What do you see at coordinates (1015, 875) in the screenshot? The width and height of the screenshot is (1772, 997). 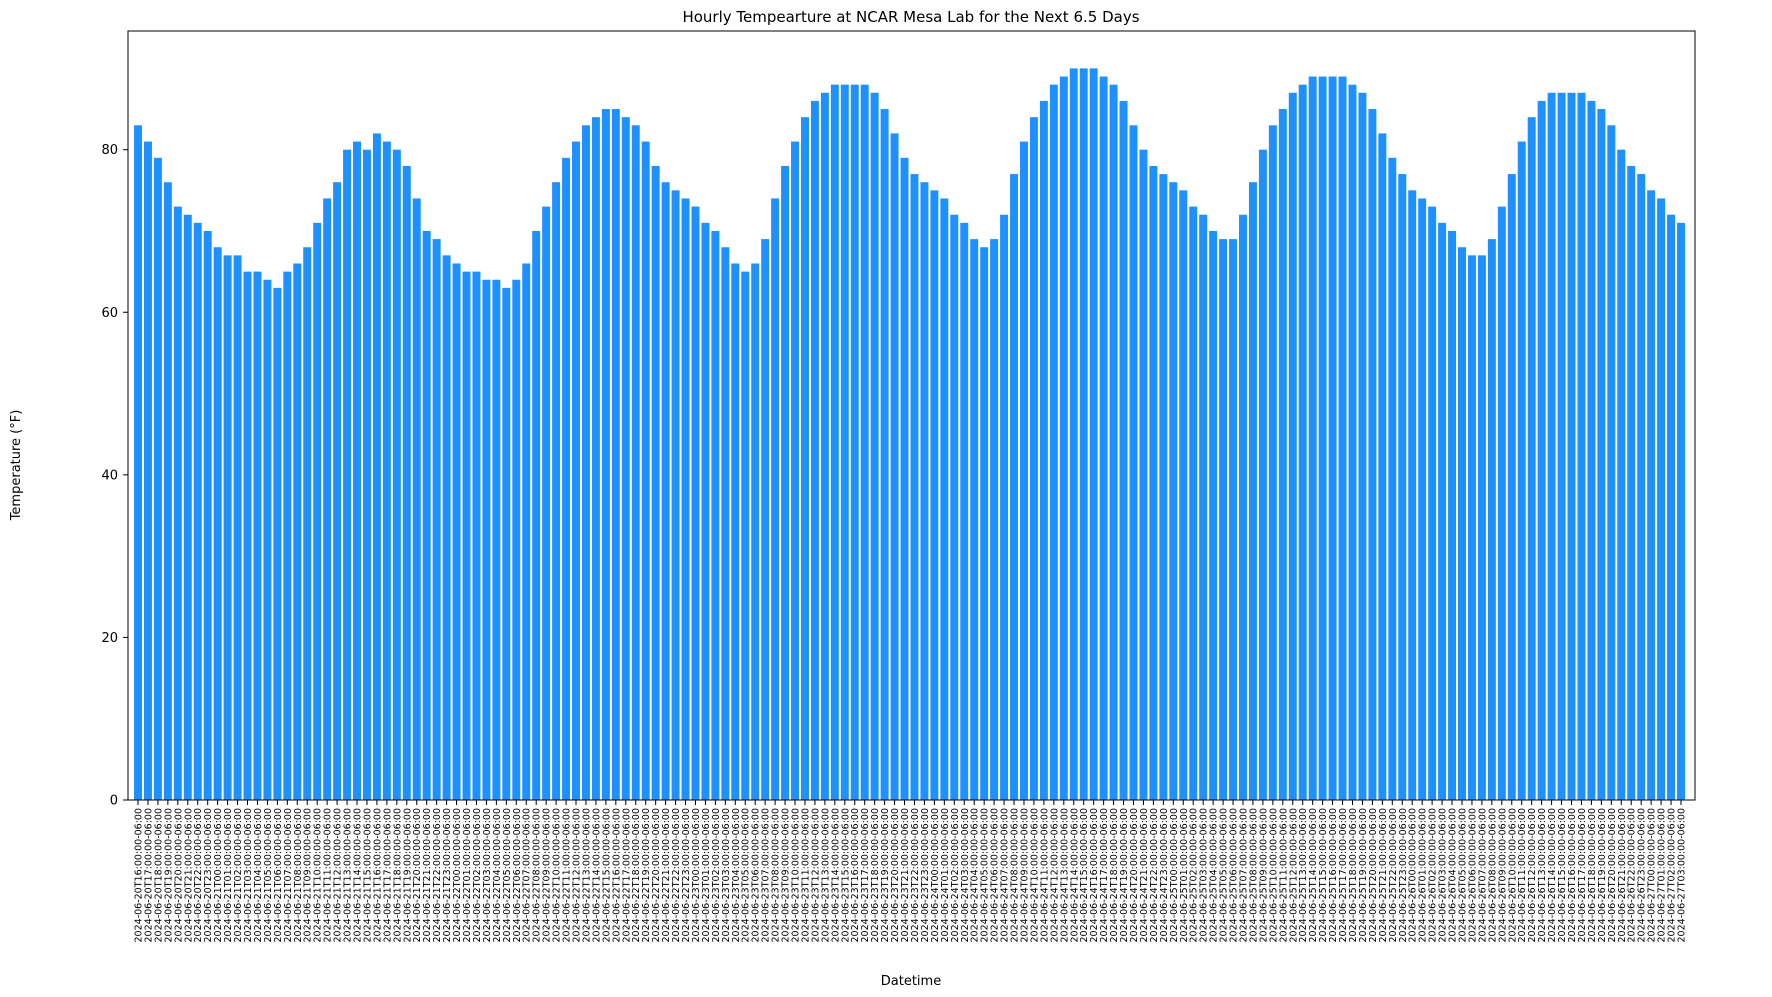 I see `x-tick-label: 2024-06-24T08:00:00-06:00` at bounding box center [1015, 875].